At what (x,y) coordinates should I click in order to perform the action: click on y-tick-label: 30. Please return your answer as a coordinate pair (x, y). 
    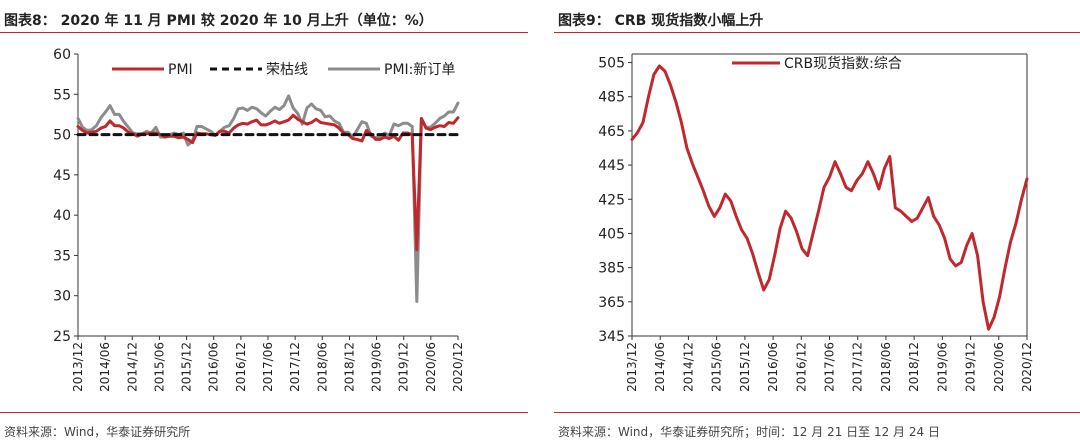
    Looking at the image, I should click on (62, 297).